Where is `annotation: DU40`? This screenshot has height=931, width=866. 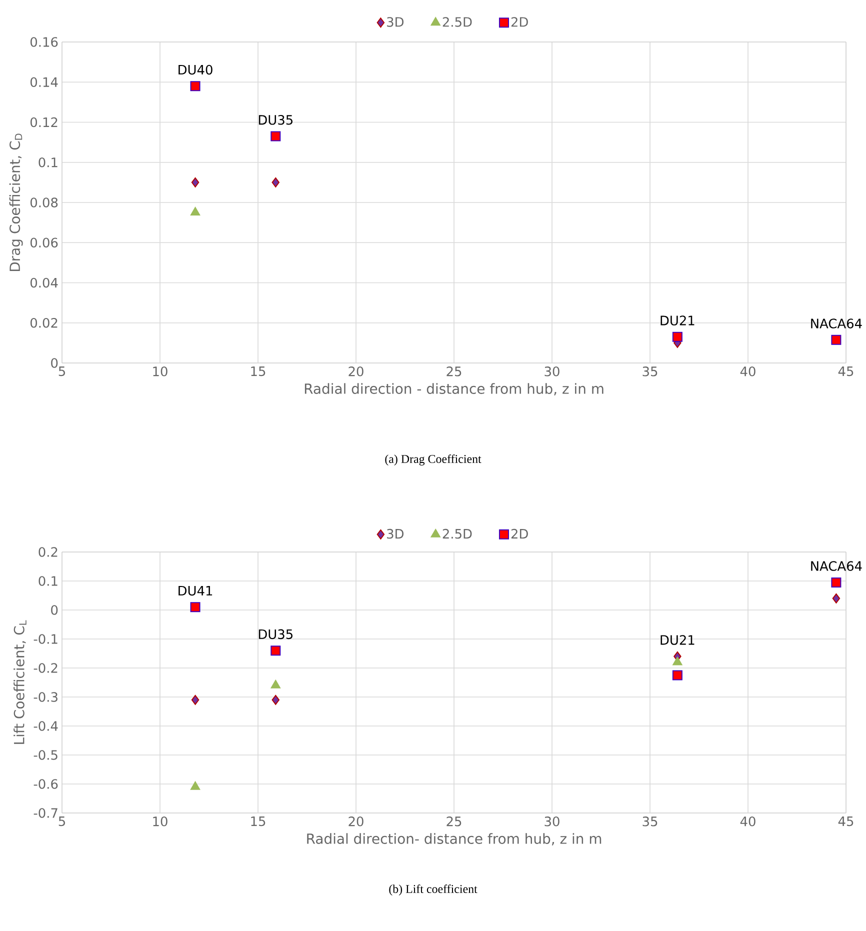 annotation: DU40 is located at coordinates (195, 69).